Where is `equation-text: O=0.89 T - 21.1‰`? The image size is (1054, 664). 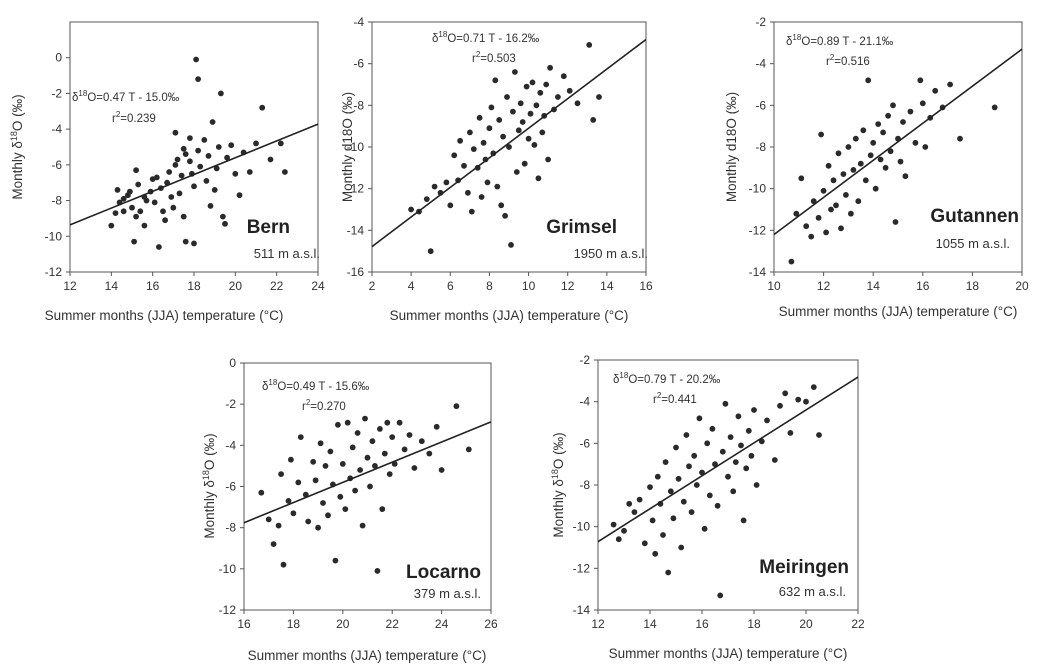
equation-text: O=0.89 T - 21.1‰ is located at coordinates (847, 42).